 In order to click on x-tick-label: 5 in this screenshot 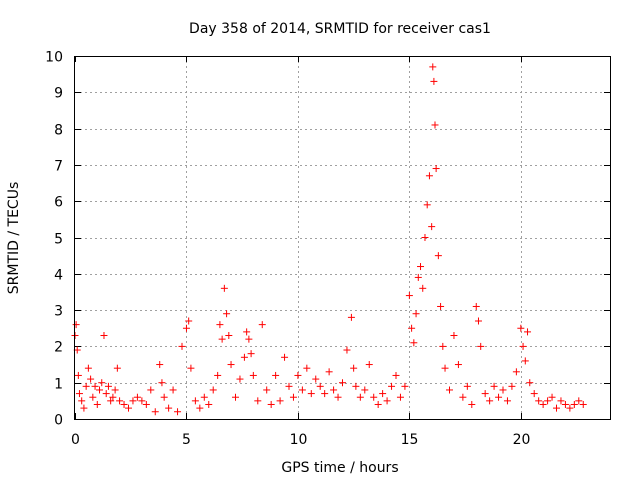, I will do `click(186, 440)`.